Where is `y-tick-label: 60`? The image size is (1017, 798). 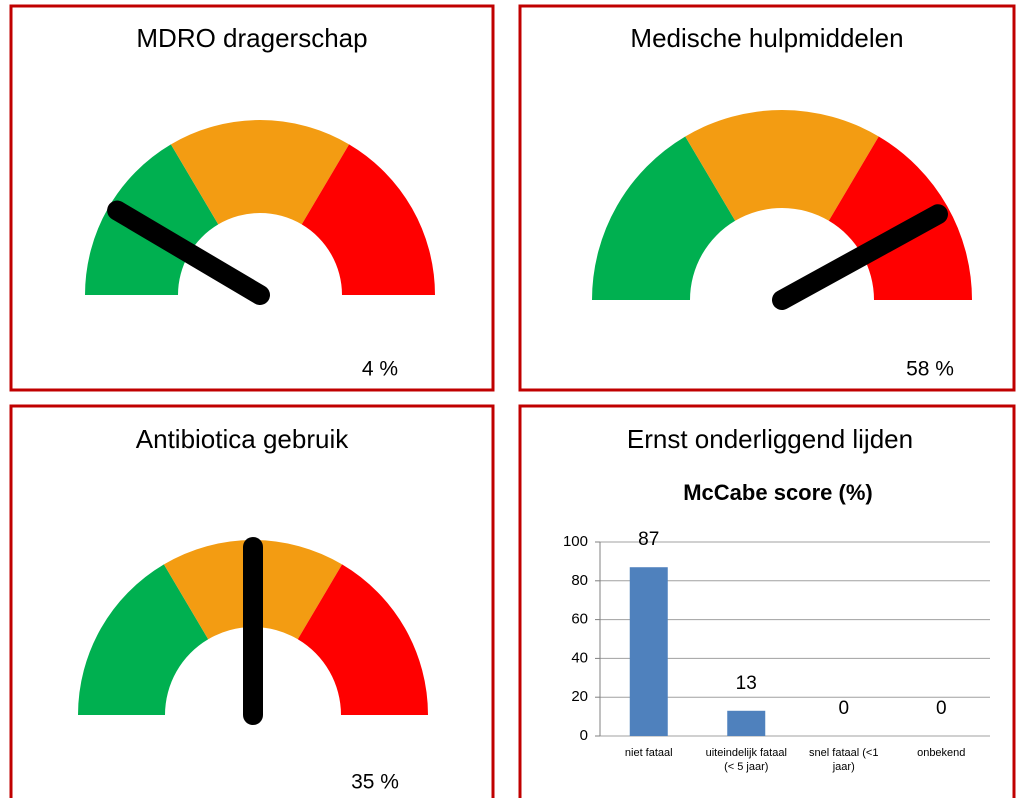 y-tick-label: 60 is located at coordinates (579, 619).